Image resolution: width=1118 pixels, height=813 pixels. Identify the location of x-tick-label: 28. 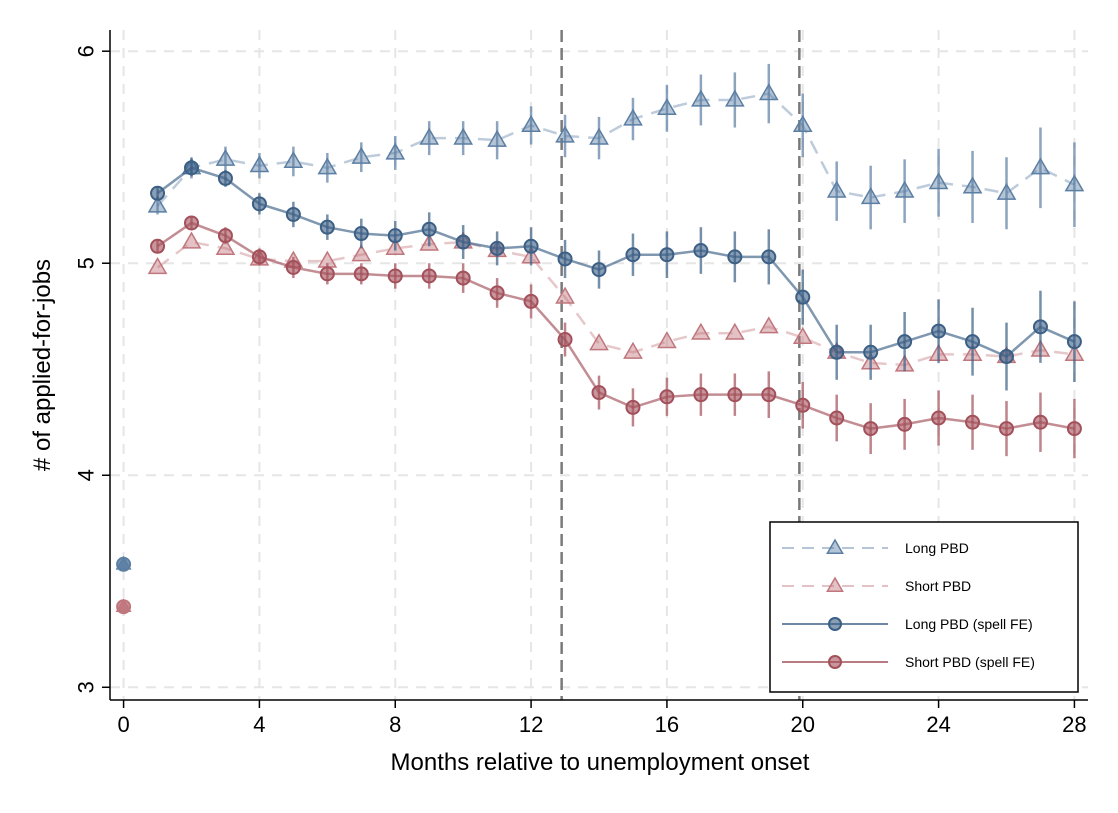
(1074, 724).